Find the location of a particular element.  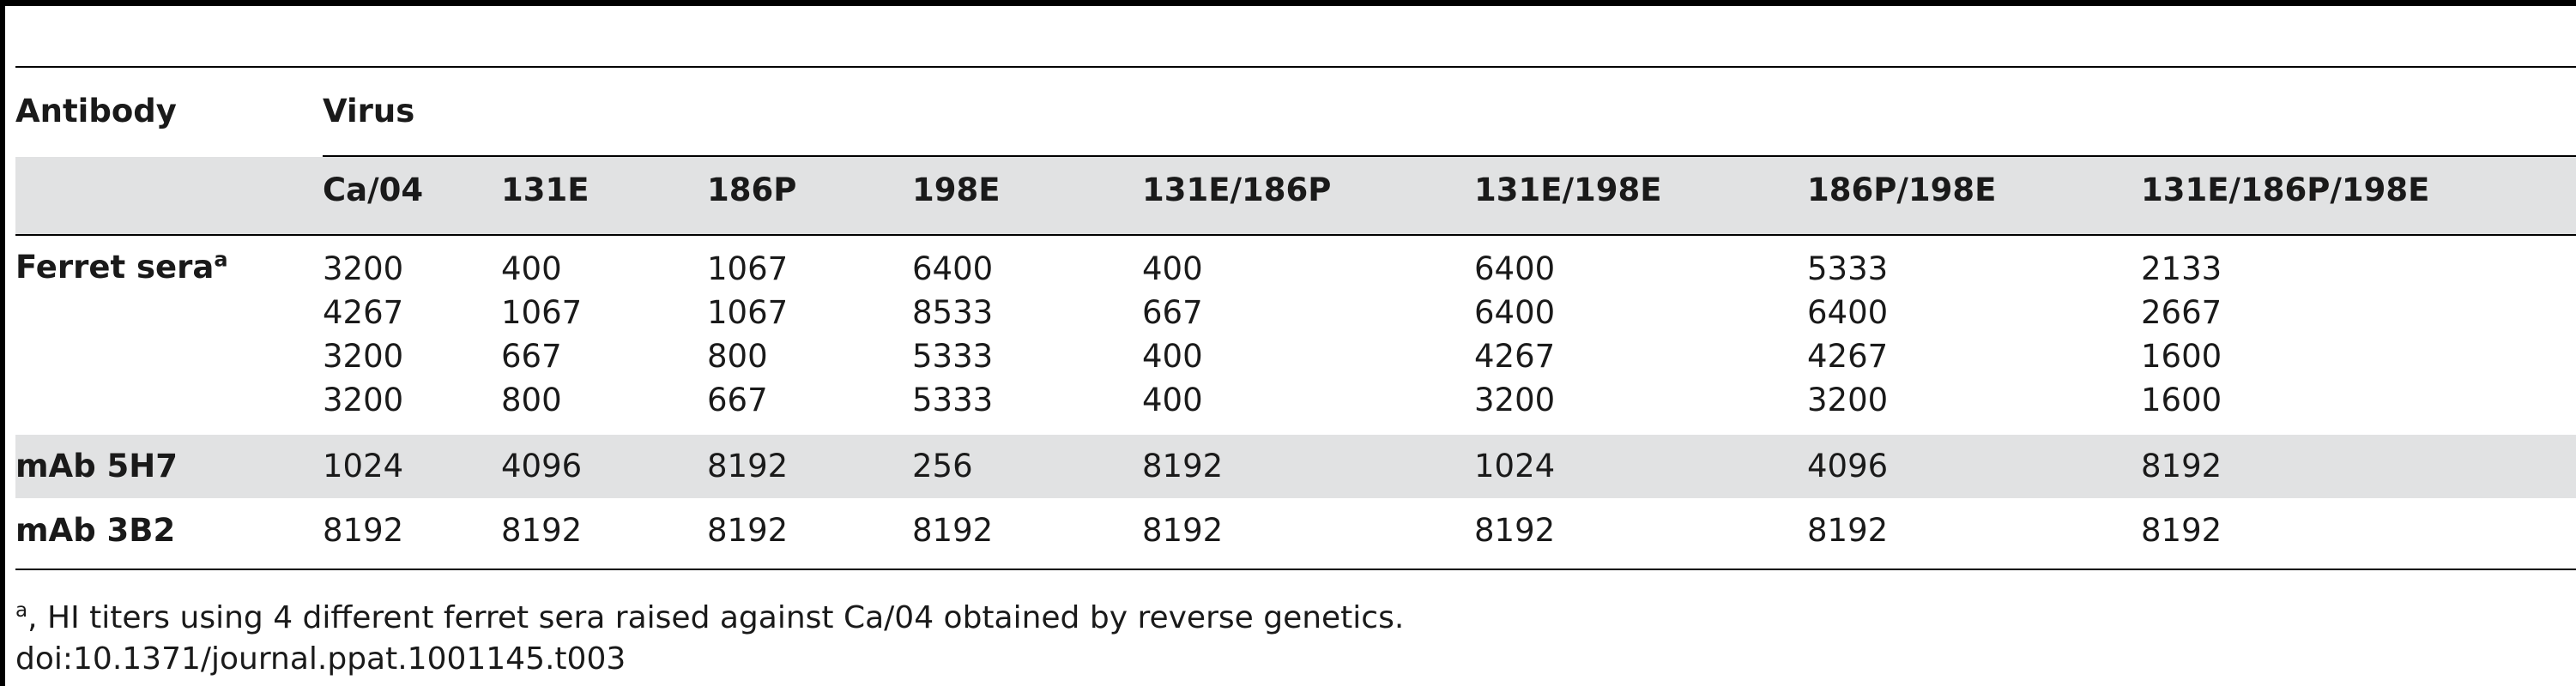

row-label-ferret-sera: Ferret seraa is located at coordinates (121, 268).